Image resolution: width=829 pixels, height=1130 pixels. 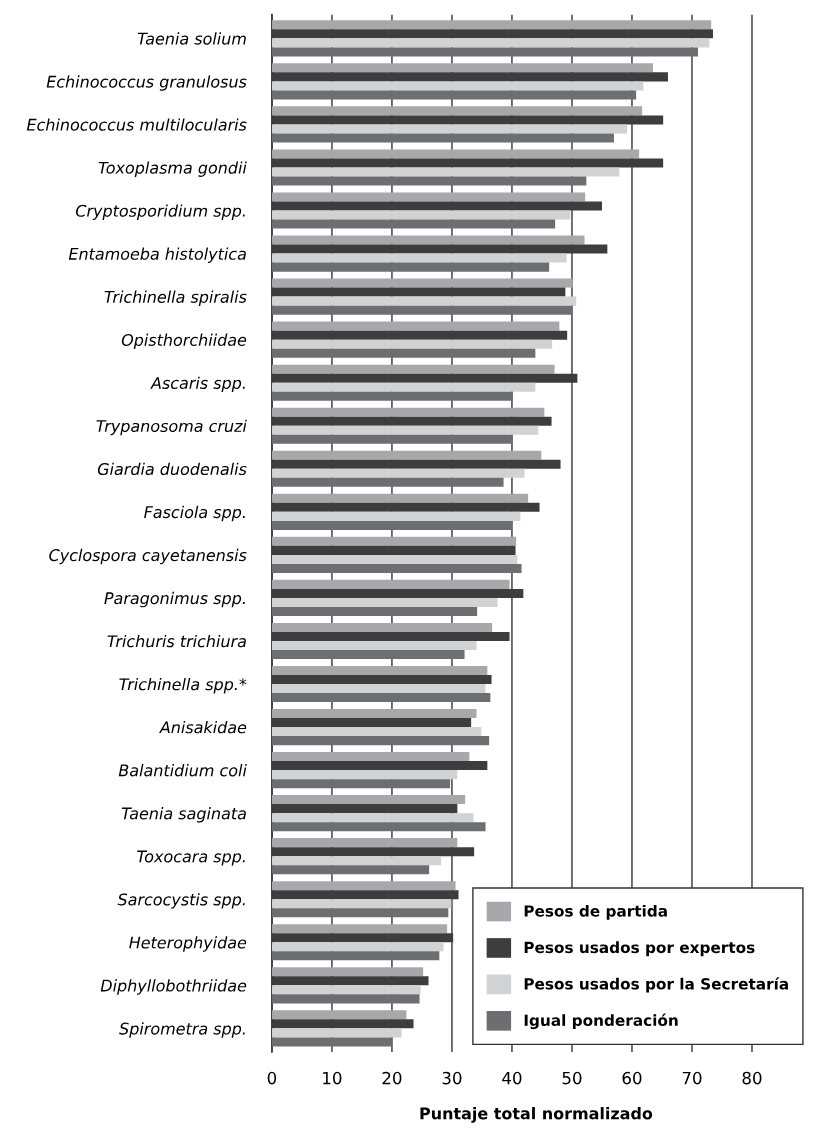 What do you see at coordinates (172, 169) in the screenshot?
I see `y-tick-label: Toxoplasma gondii` at bounding box center [172, 169].